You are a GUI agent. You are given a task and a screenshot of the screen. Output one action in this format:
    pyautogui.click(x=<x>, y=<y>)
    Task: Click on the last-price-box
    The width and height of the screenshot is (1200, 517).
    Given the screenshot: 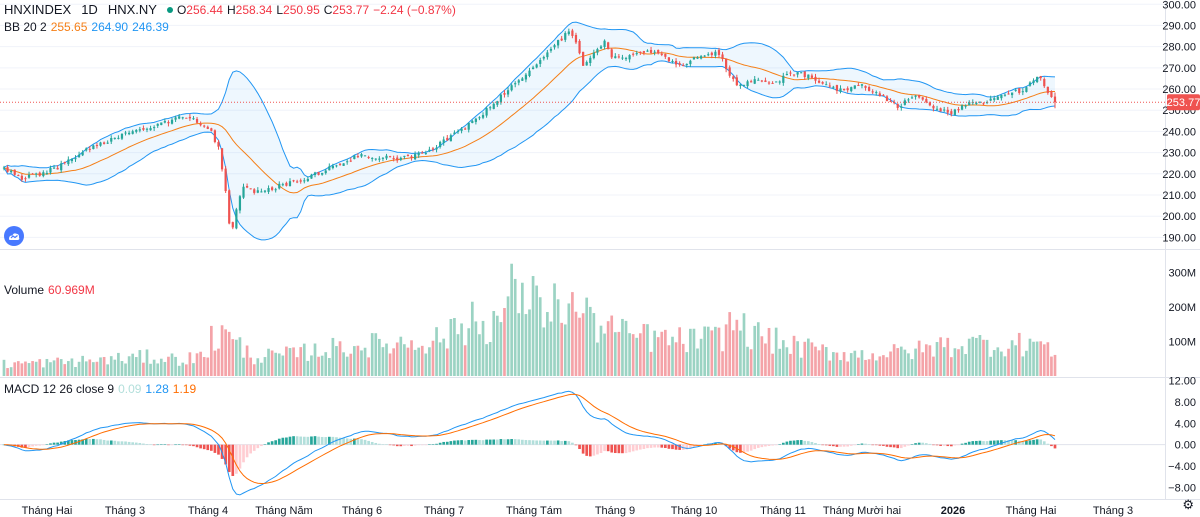 What is the action you would take?
    pyautogui.click(x=1183, y=102)
    